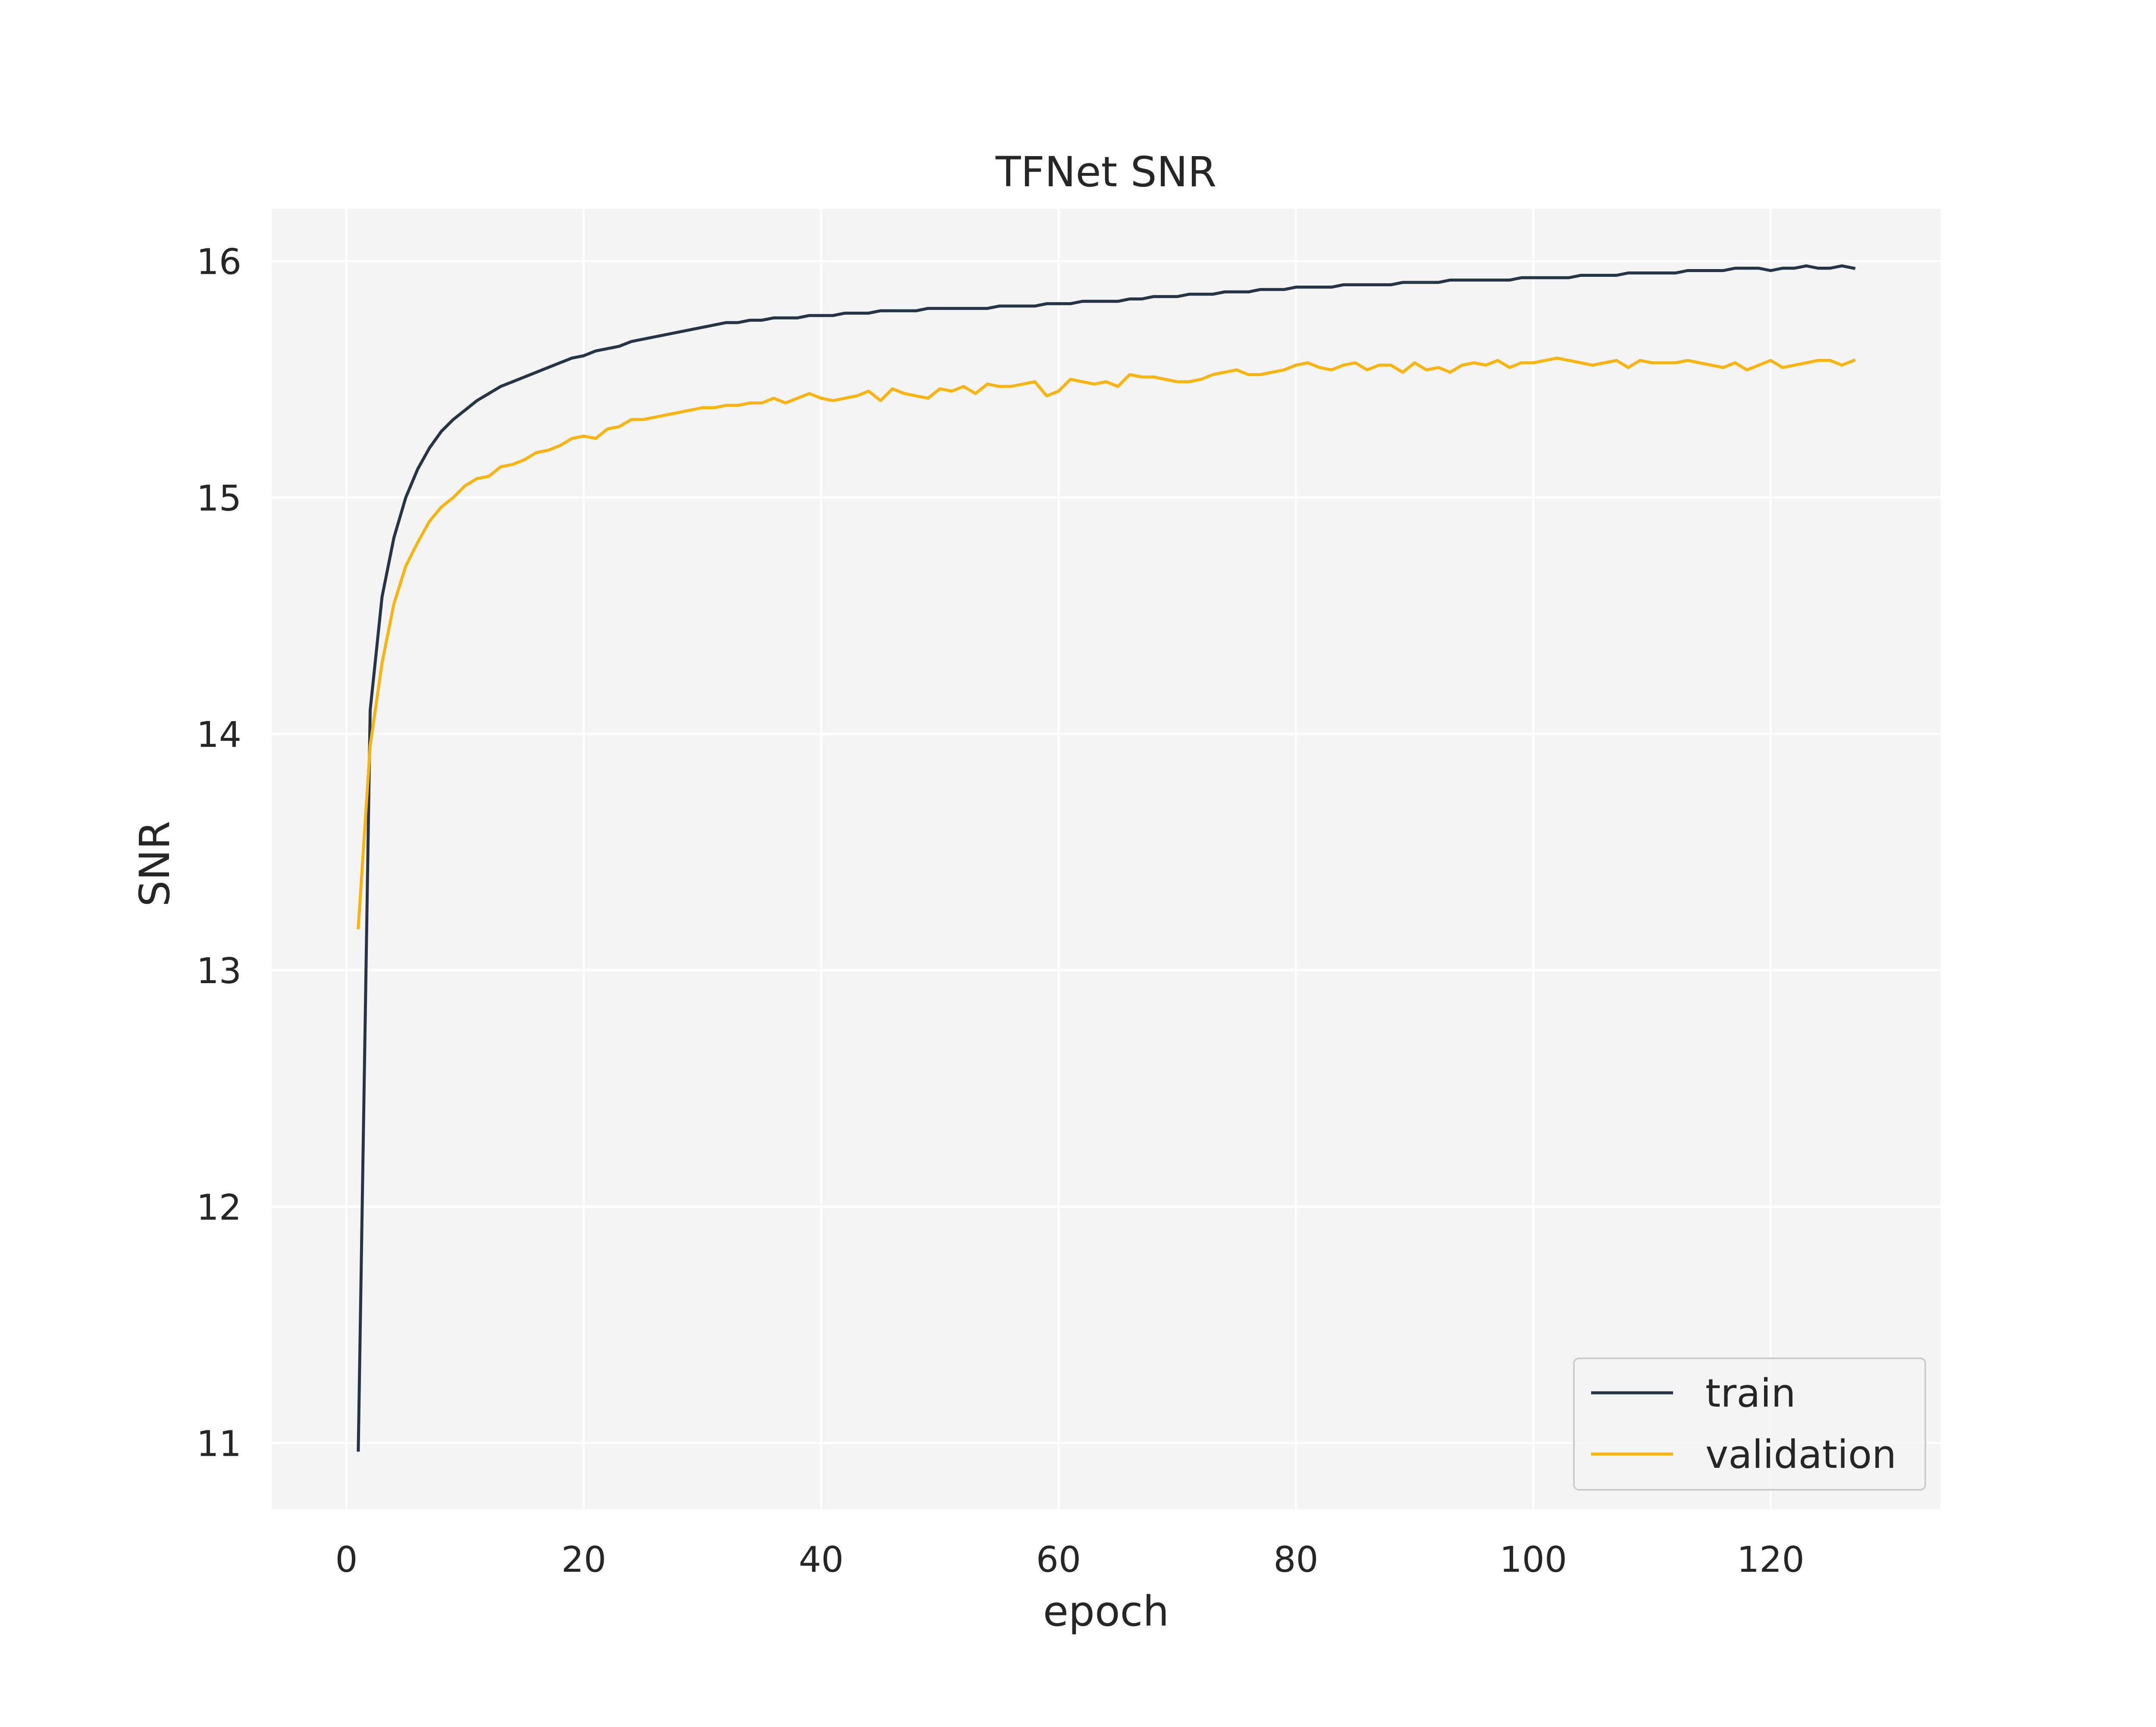 This screenshot has width=2156, height=1727. I want to click on y-tick-label: 15, so click(219, 498).